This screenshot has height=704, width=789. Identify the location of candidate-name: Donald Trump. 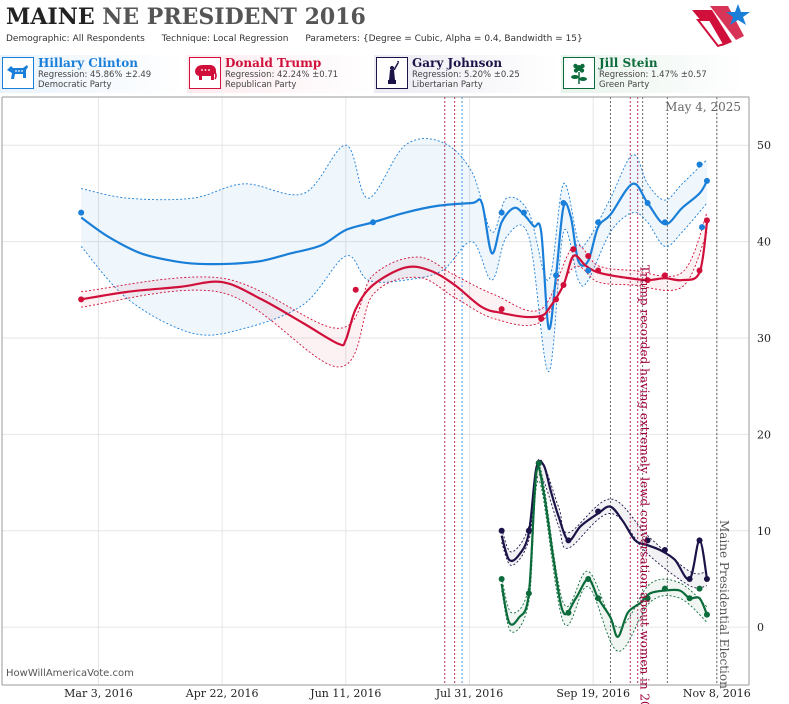
(273, 63).